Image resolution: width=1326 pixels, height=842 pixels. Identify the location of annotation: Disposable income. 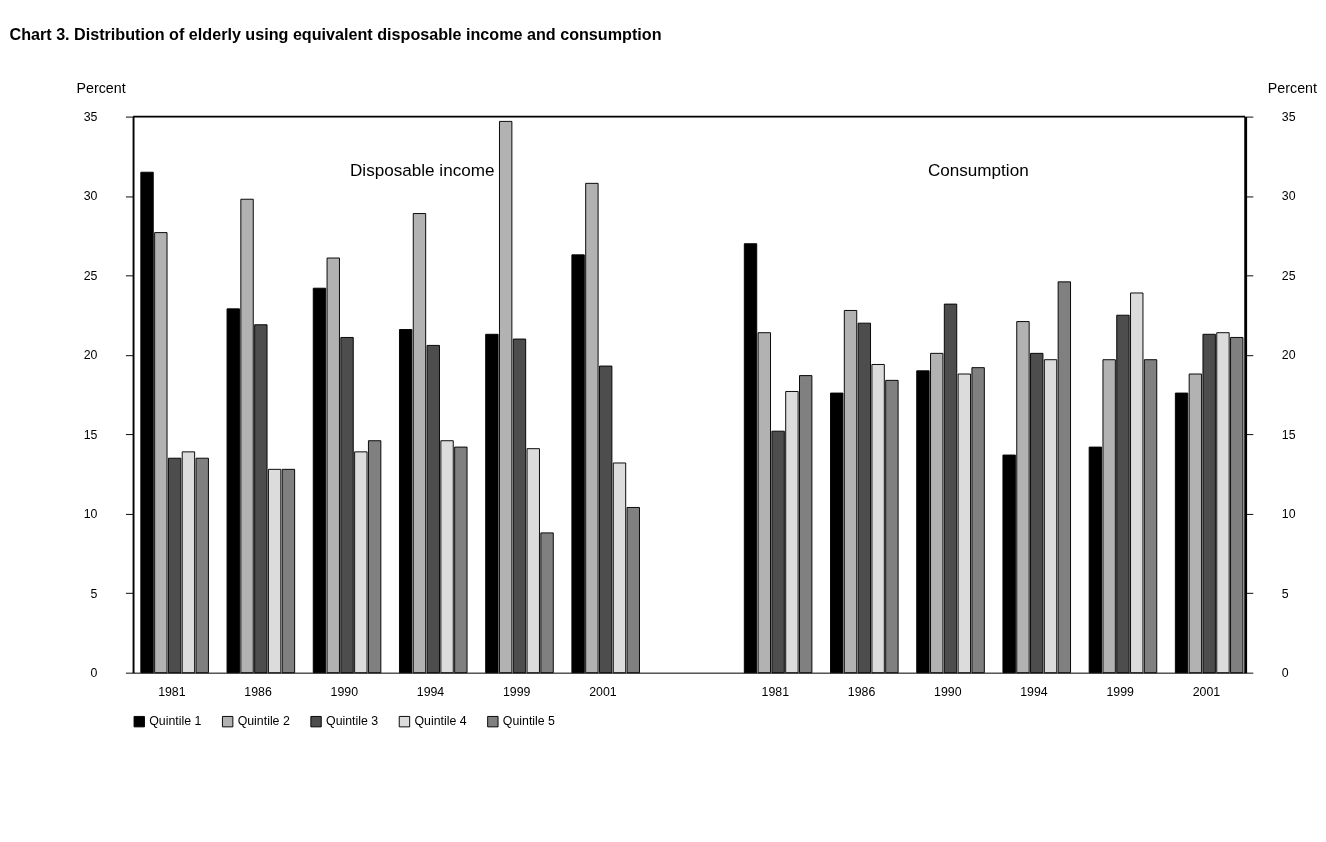
(422, 170).